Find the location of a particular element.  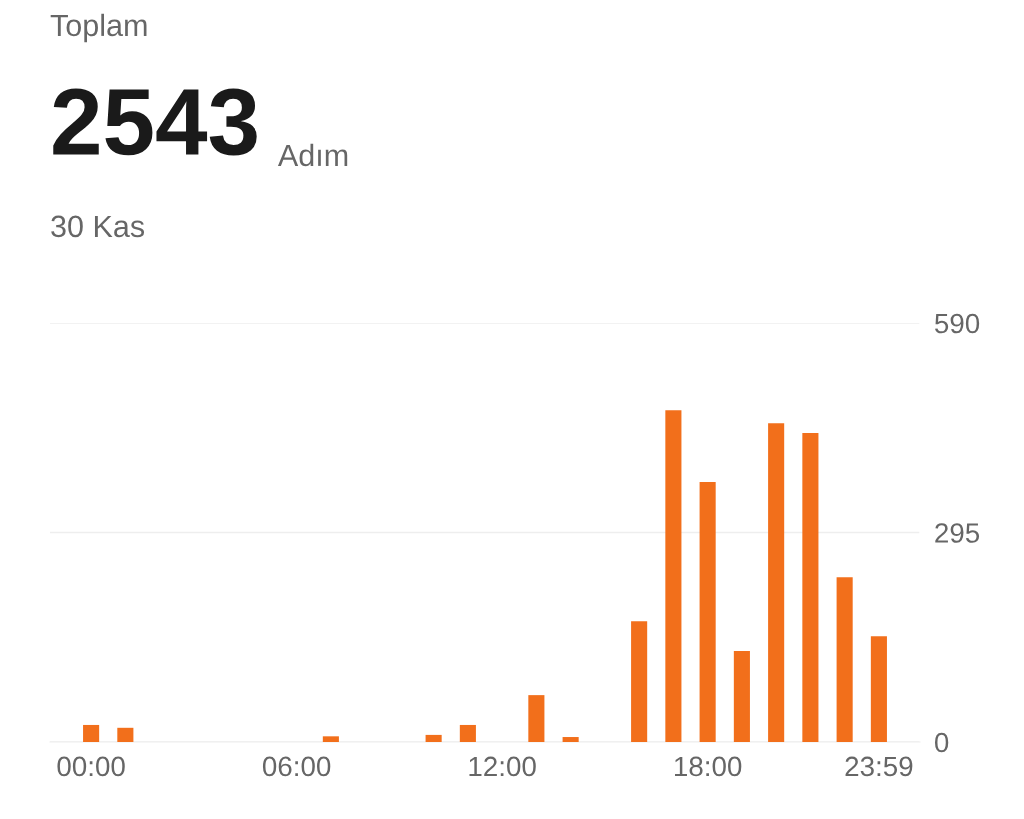

text: 2543 is located at coordinates (155, 122).